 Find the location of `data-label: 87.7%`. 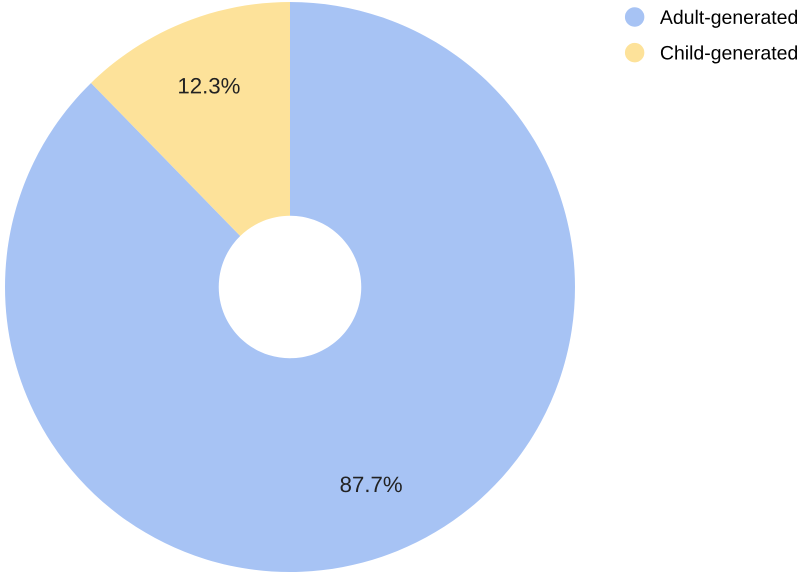

data-label: 87.7% is located at coordinates (371, 484).